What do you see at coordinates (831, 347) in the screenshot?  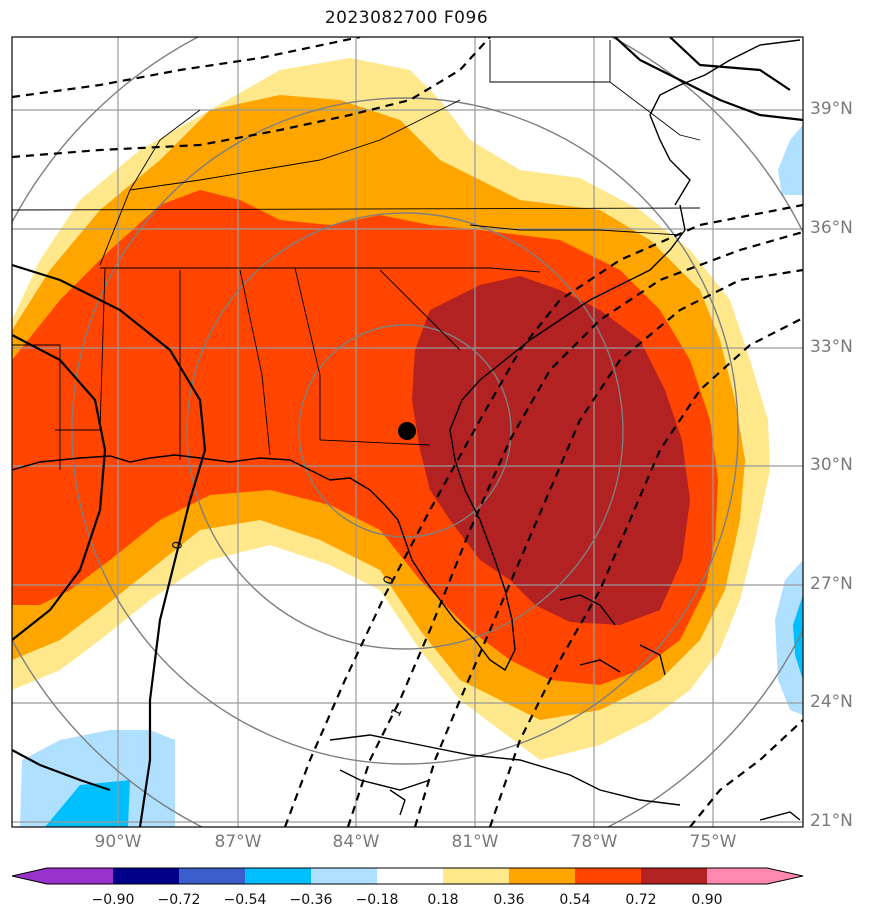 I see `lat-label-33n: 33°N` at bounding box center [831, 347].